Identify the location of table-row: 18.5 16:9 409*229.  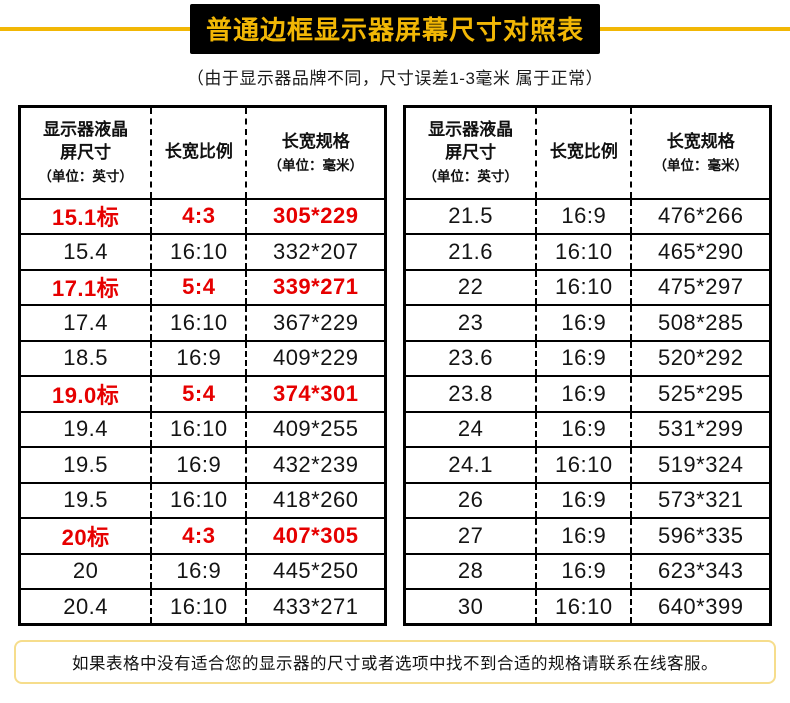
(202, 358).